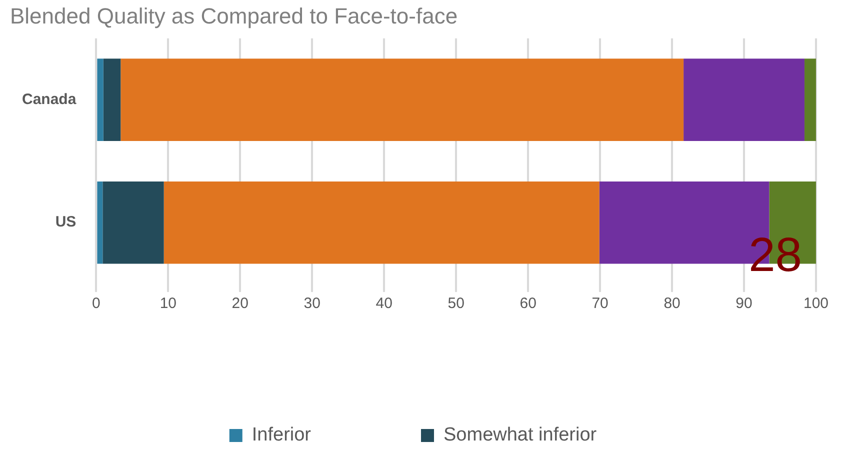 The image size is (866, 455). I want to click on x-tick-label: 40, so click(384, 303).